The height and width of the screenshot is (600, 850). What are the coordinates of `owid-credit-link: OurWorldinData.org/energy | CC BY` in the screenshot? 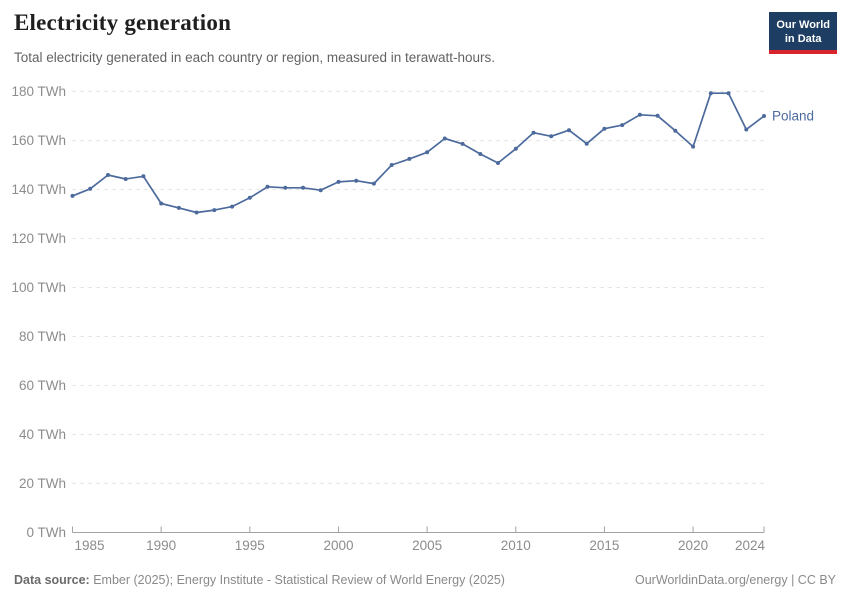 It's located at (735, 580).